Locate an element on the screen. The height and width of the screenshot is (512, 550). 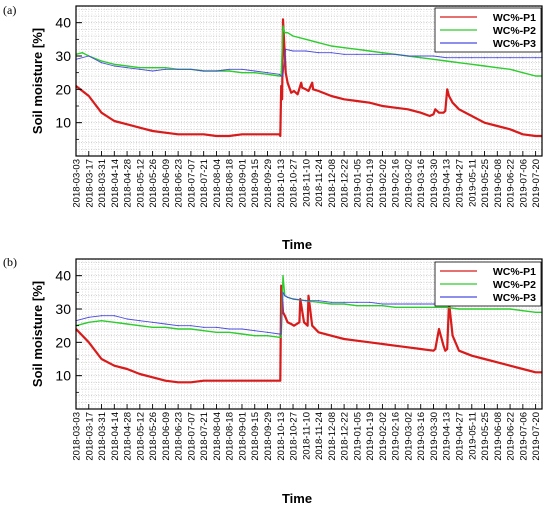
y-tick-label: 30 is located at coordinates (63, 56).